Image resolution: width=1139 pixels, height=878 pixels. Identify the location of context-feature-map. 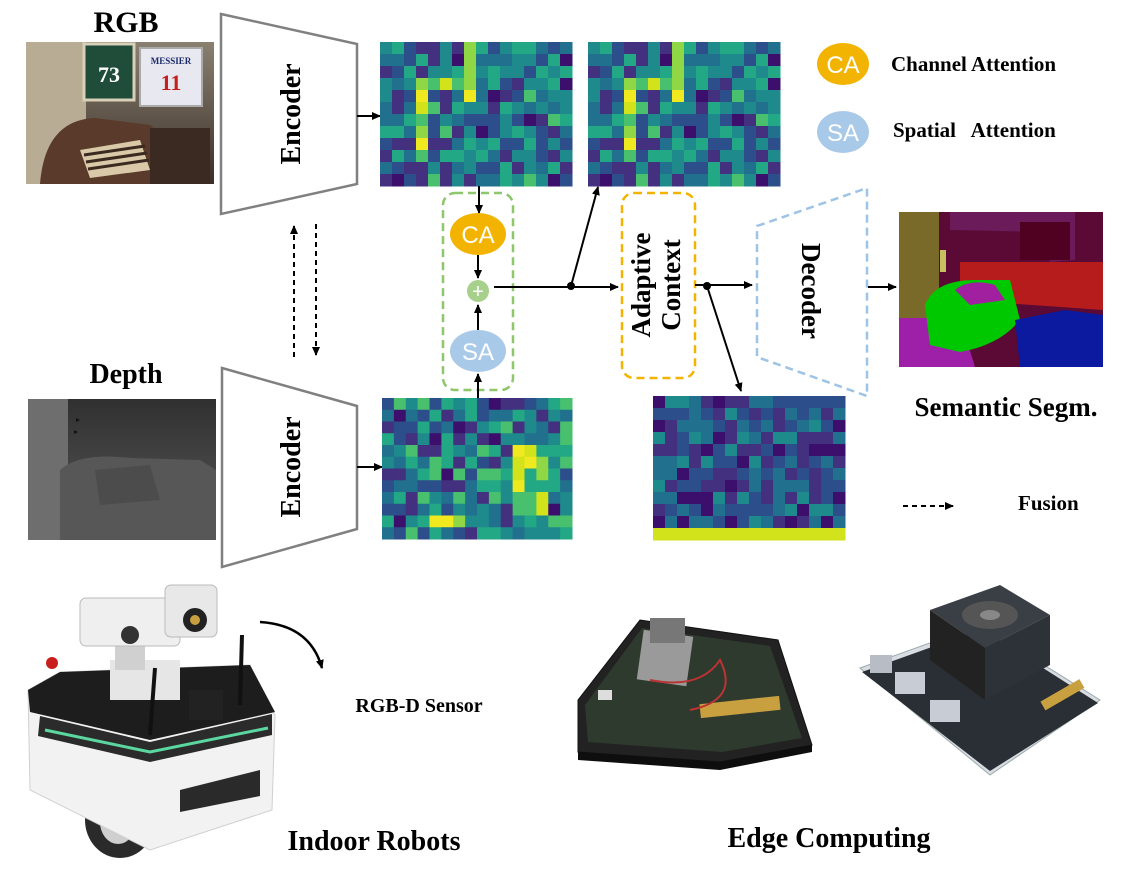
(749, 468).